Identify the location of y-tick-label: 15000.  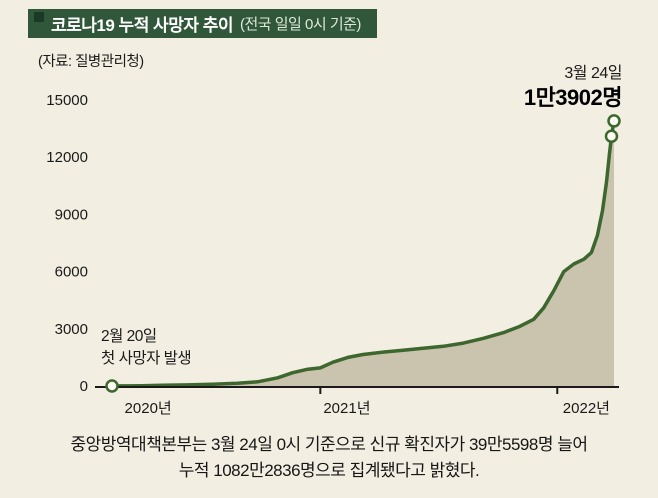
(67, 100).